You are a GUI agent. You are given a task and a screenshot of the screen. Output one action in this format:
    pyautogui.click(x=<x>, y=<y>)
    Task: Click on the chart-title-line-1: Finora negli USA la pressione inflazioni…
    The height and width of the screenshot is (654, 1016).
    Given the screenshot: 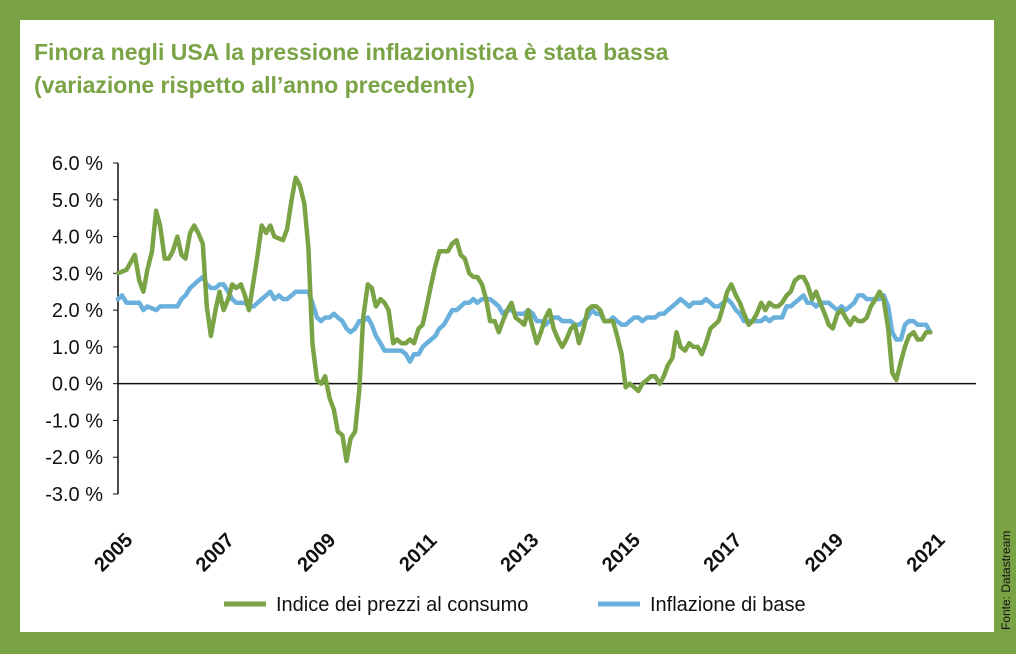 What is the action you would take?
    pyautogui.click(x=351, y=52)
    